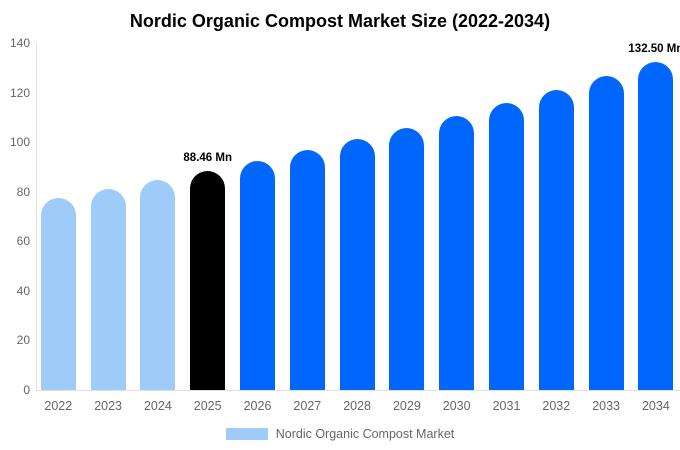  What do you see at coordinates (506, 406) in the screenshot?
I see `x-axis-label-2031: 2031` at bounding box center [506, 406].